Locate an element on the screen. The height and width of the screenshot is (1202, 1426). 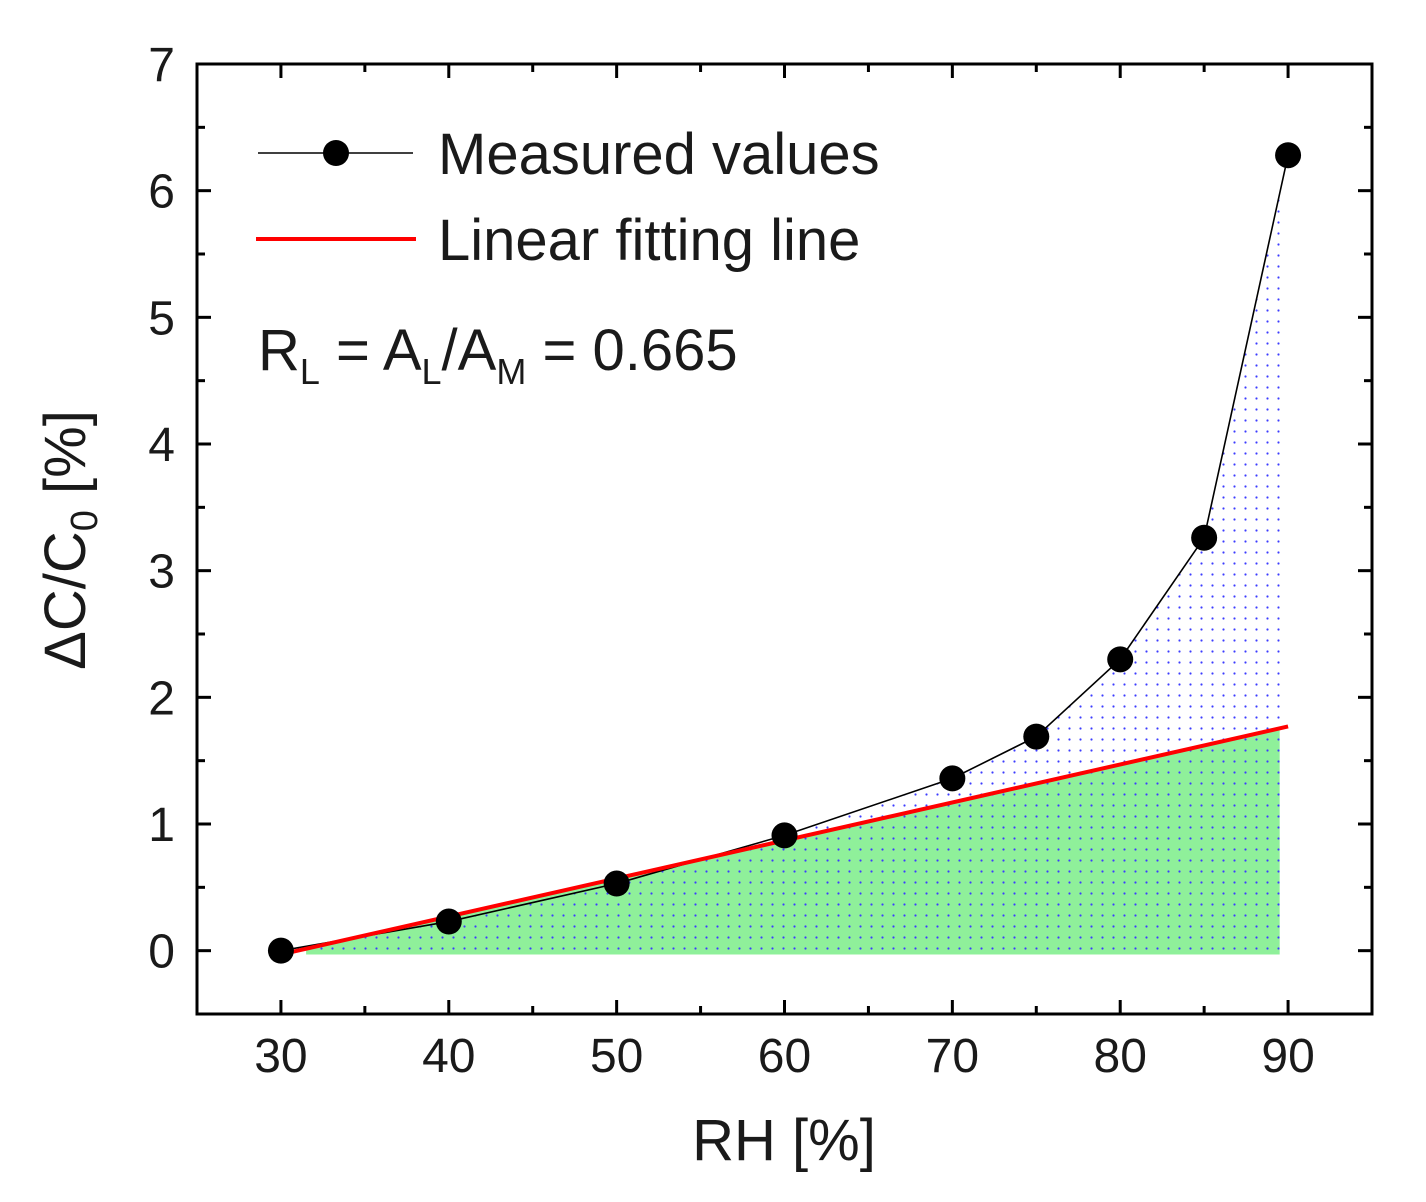
ratio-a1-sub: L is located at coordinates (432, 371).